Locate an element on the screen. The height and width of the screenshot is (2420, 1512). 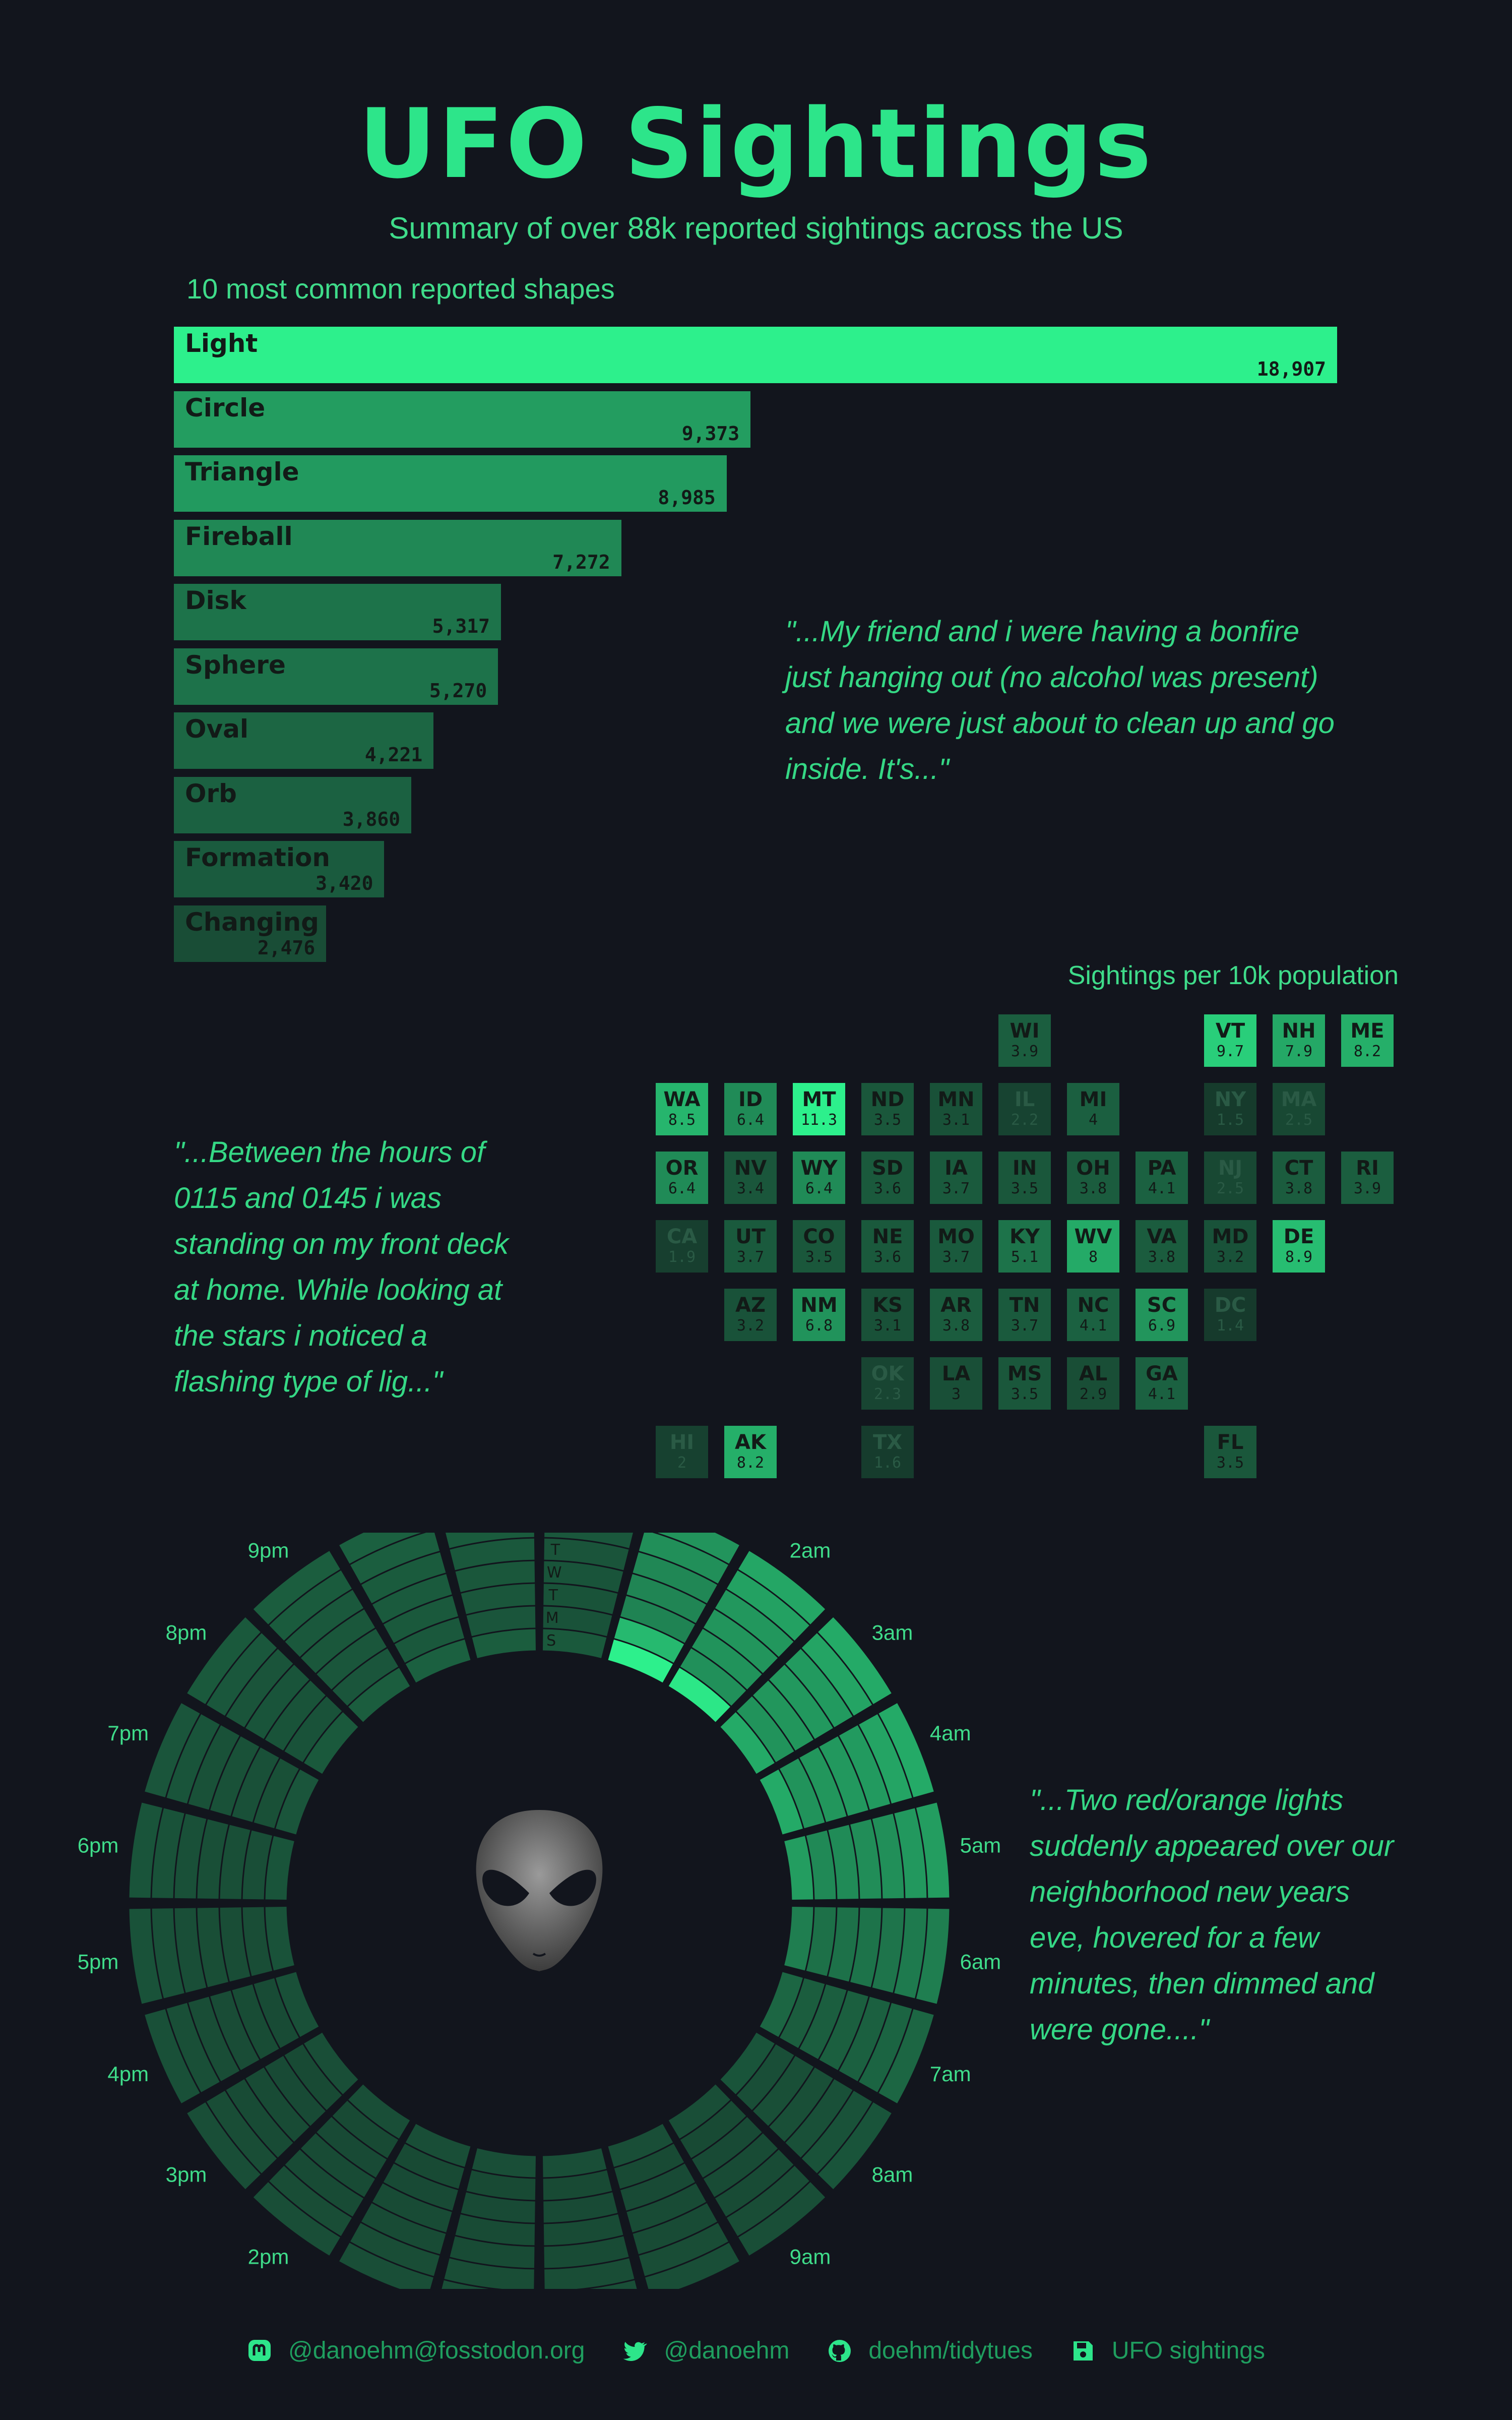
state-value: 2.2 is located at coordinates (1025, 1120).